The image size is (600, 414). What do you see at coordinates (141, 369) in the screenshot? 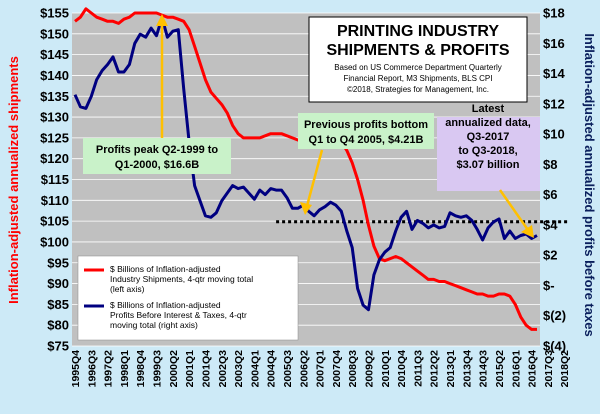
I see `x-tick-label: 1998Q4` at bounding box center [141, 369].